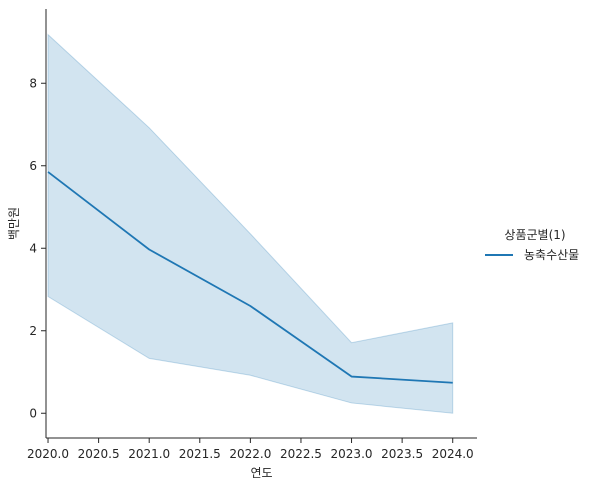 This screenshot has width=601, height=494. I want to click on x-tick-label: 2022.5, so click(301, 454).